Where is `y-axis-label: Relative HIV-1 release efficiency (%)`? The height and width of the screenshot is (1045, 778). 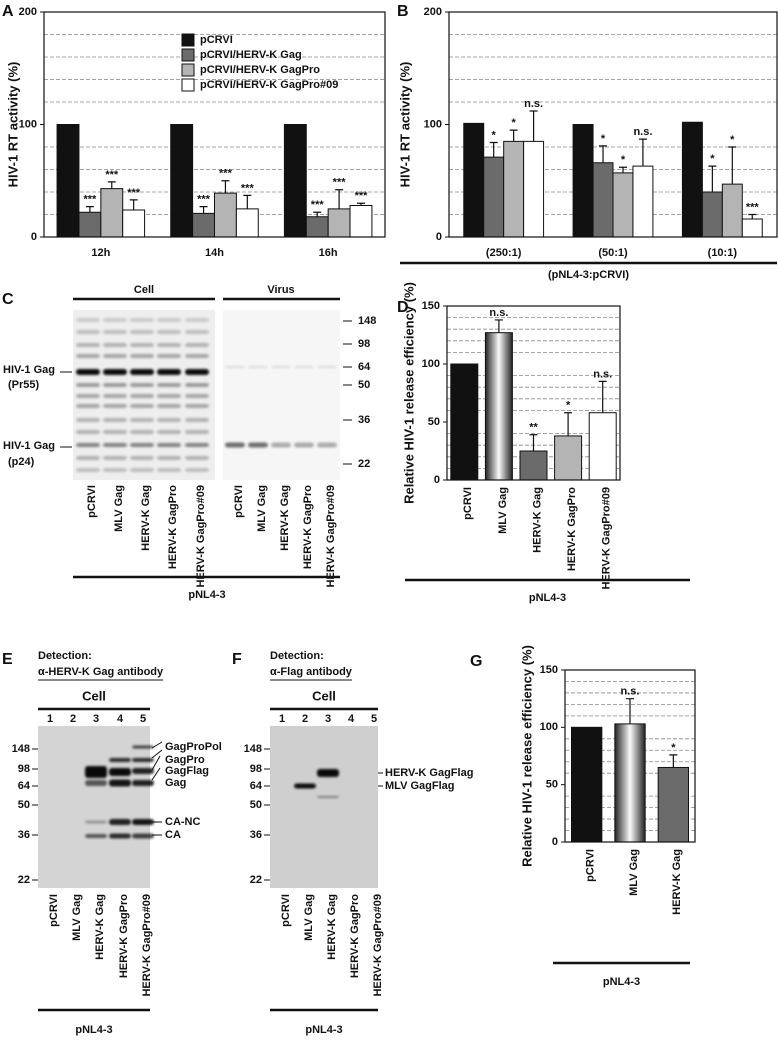 y-axis-label: Relative HIV-1 release efficiency (%) is located at coordinates (408, 393).